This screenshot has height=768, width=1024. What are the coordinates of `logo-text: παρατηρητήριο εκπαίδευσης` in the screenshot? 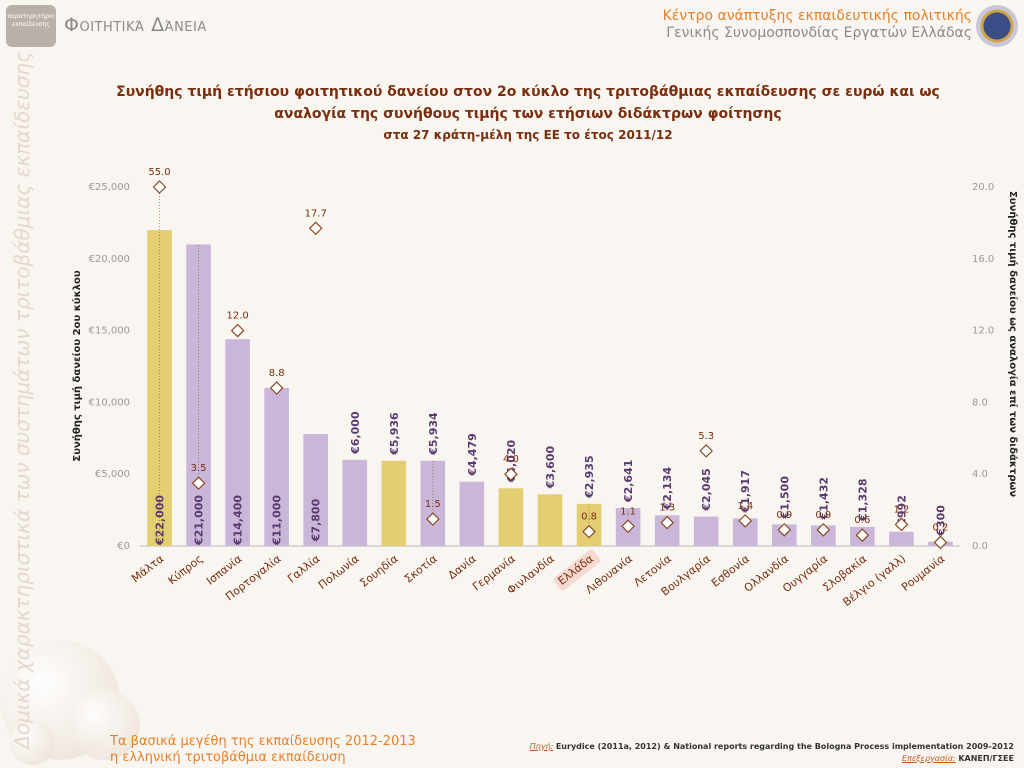 It's located at (31, 20).